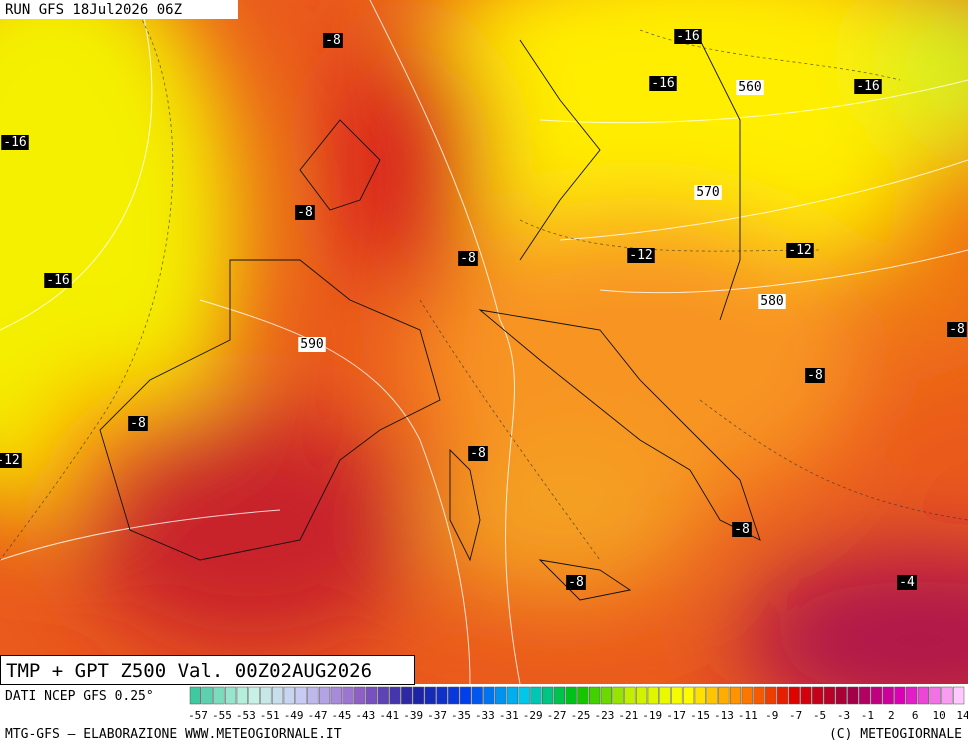 The width and height of the screenshot is (968, 749). Describe the element at coordinates (907, 582) in the screenshot. I see `temperature-label: -4` at that location.